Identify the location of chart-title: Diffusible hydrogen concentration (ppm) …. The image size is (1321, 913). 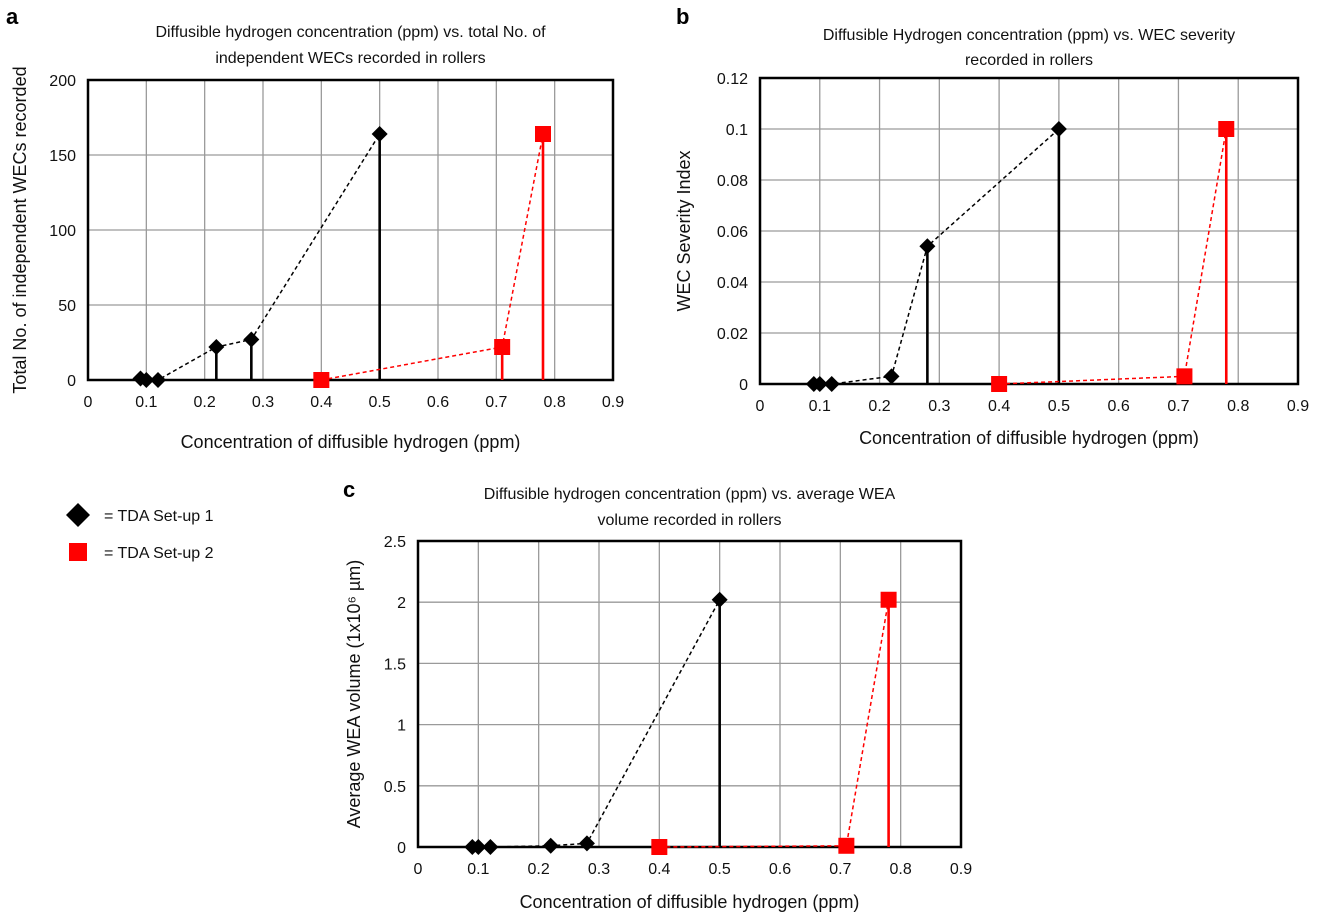
(690, 494).